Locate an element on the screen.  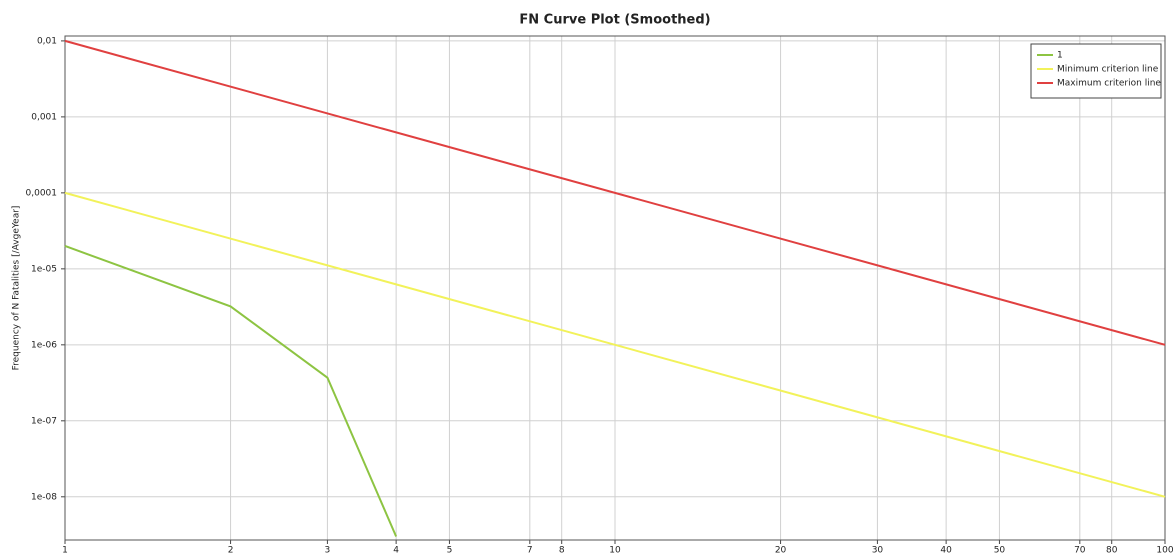
series-line is located at coordinates (231, 391).